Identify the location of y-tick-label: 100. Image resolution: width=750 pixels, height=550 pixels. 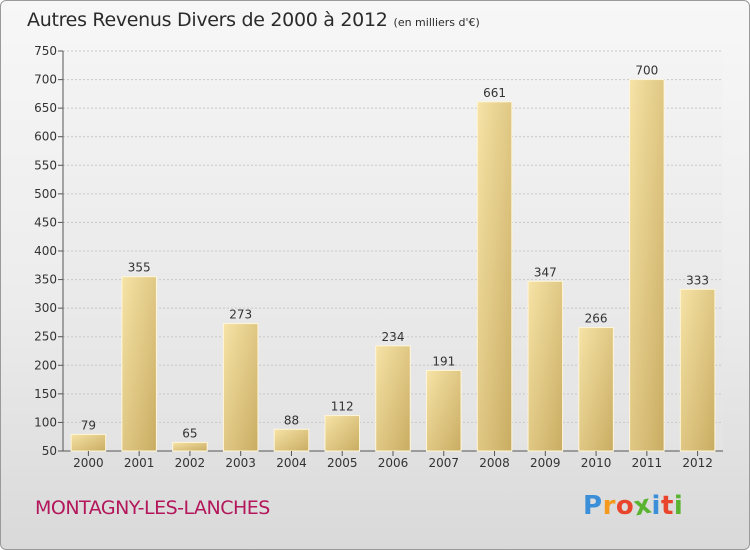
(45, 422).